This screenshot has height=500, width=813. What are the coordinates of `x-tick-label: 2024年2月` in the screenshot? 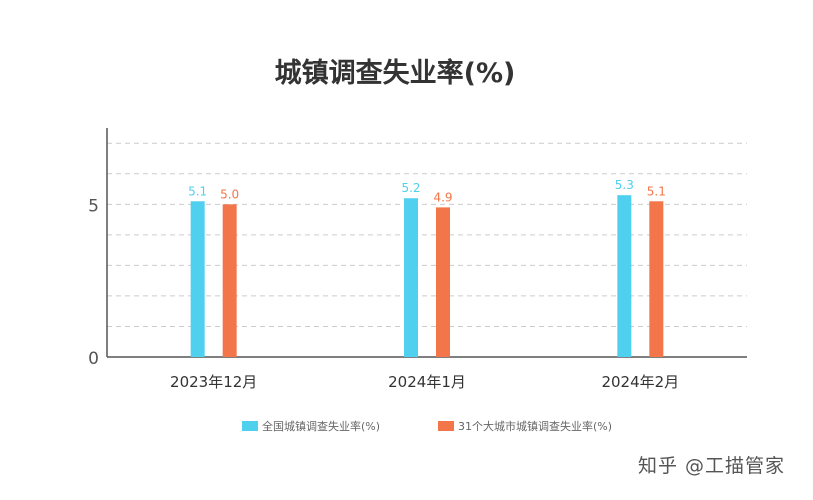 It's located at (640, 382).